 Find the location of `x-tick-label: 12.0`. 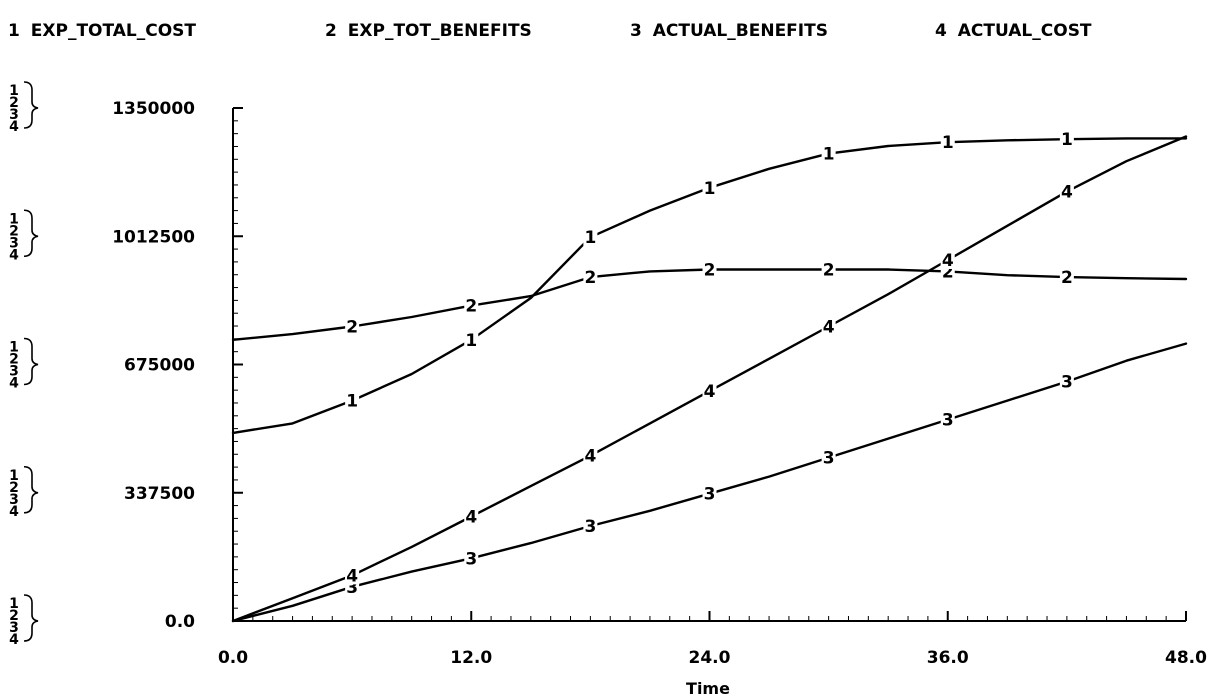

x-tick-label: 12.0 is located at coordinates (471, 658).